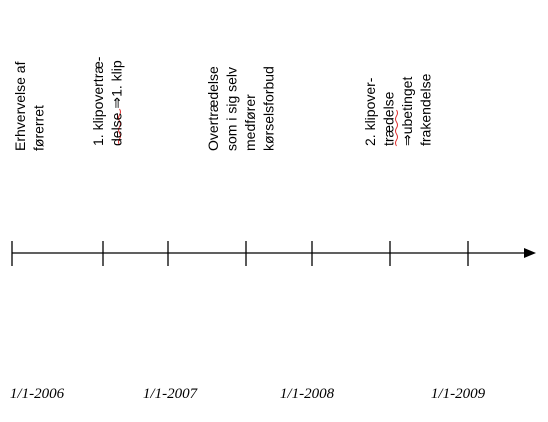 This screenshot has width=548, height=422. Describe the element at coordinates (20, 106) in the screenshot. I see `event-label: Erhvervelse af` at that location.